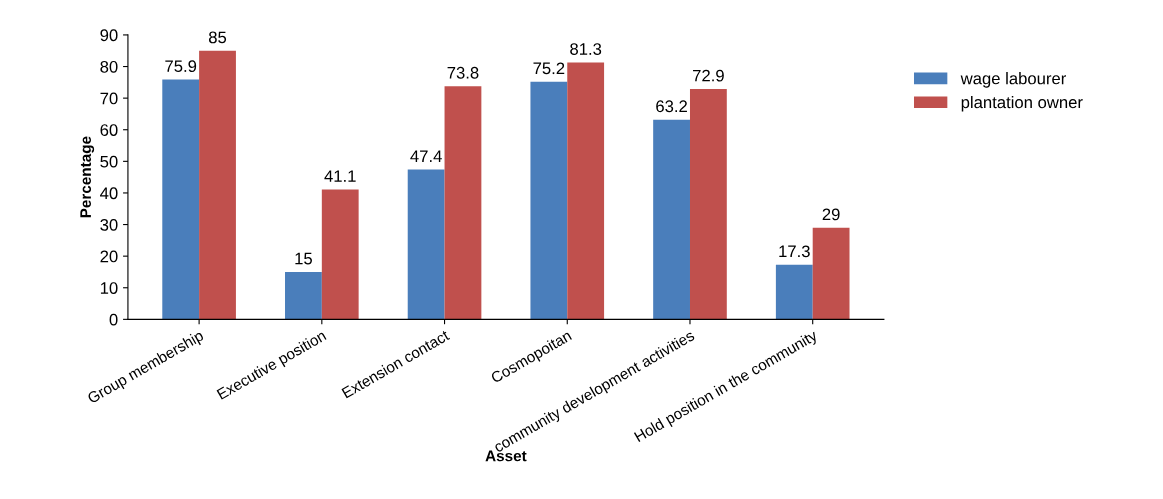 This screenshot has width=1163, height=499. What do you see at coordinates (426, 156) in the screenshot?
I see `data-label: 47.4` at bounding box center [426, 156].